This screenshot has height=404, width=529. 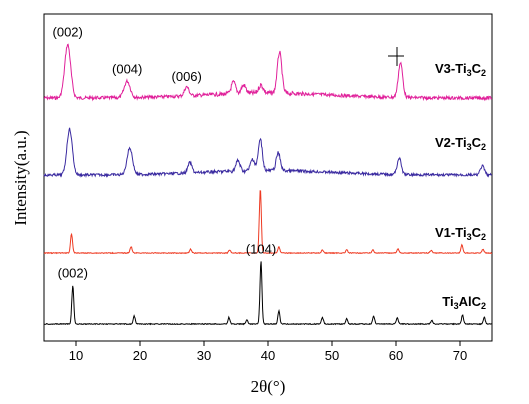 What do you see at coordinates (460, 355) in the screenshot?
I see `x-tick-label: 70` at bounding box center [460, 355].